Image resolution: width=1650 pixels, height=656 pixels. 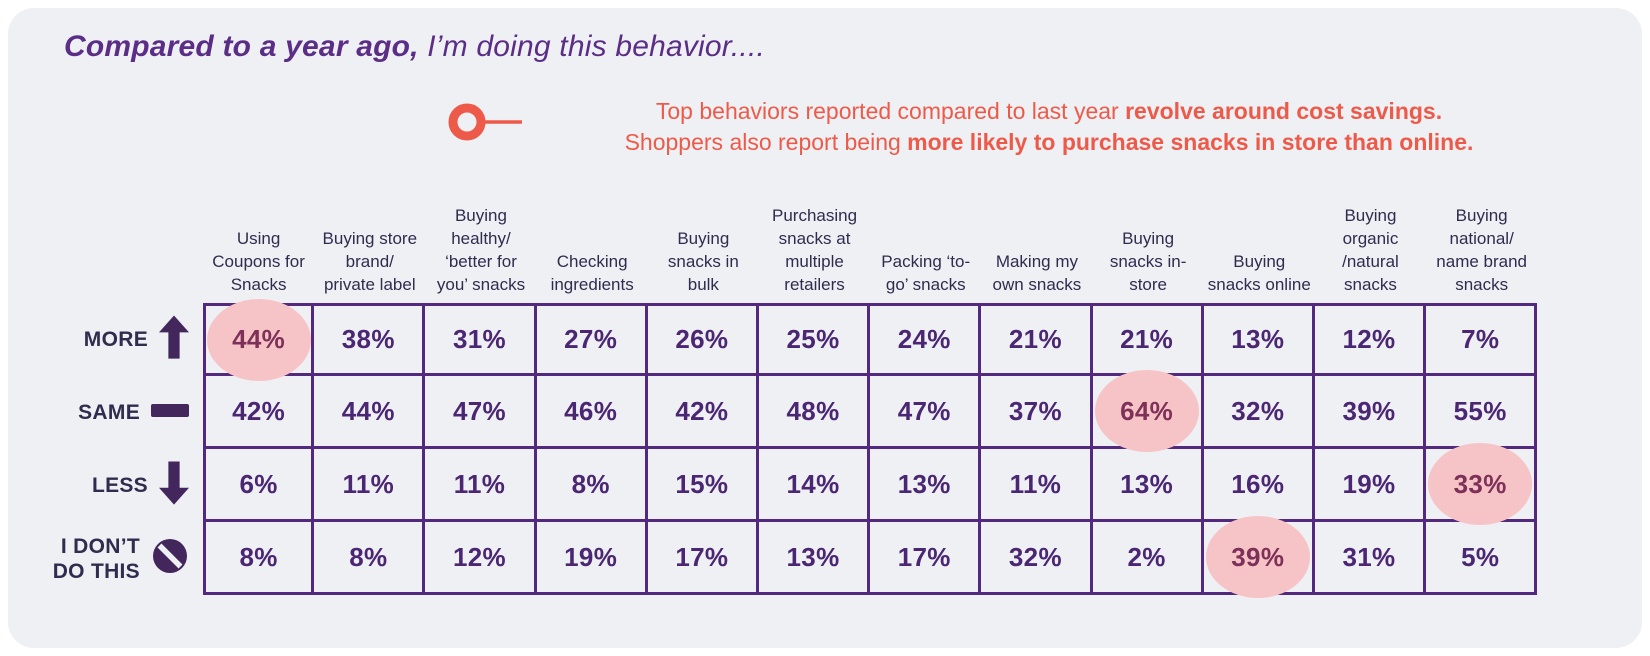 What do you see at coordinates (702, 339) in the screenshot?
I see `cell-value: 26%` at bounding box center [702, 339].